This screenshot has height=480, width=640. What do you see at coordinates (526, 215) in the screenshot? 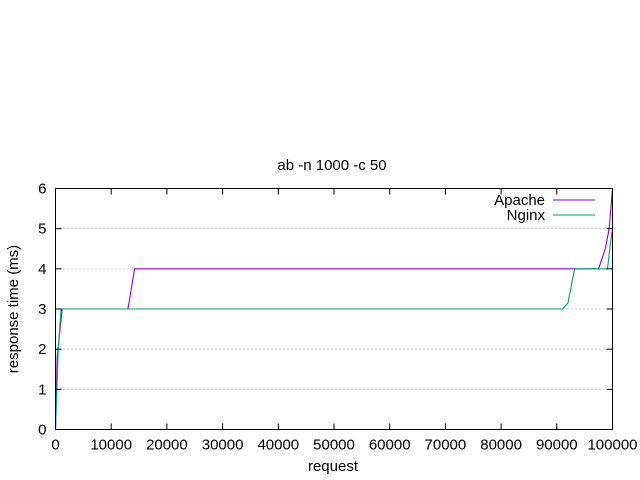
I see `legend-label-nginx: Nginx` at bounding box center [526, 215].